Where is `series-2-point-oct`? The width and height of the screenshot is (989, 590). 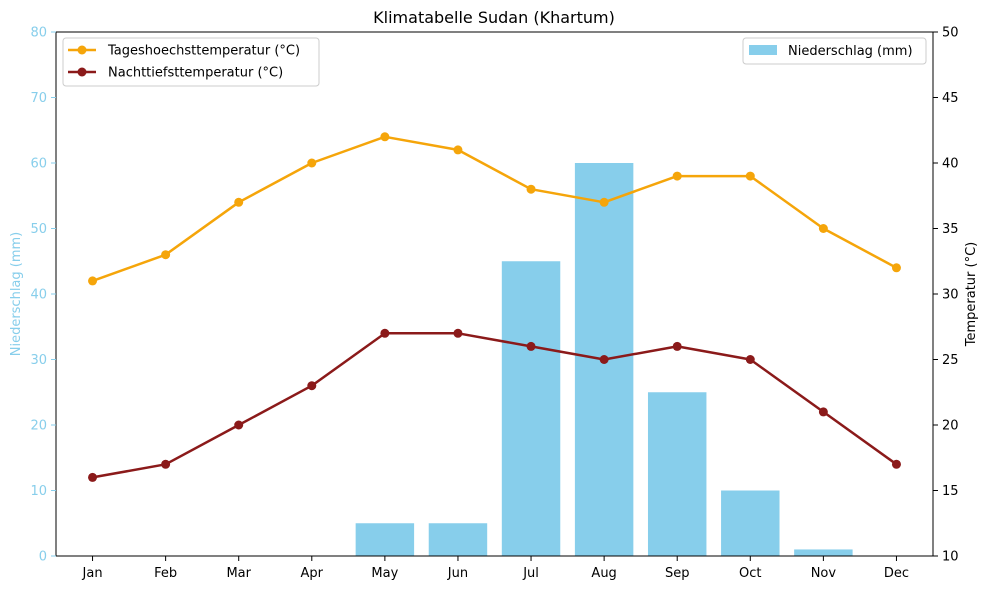 series-2-point-oct is located at coordinates (750, 359).